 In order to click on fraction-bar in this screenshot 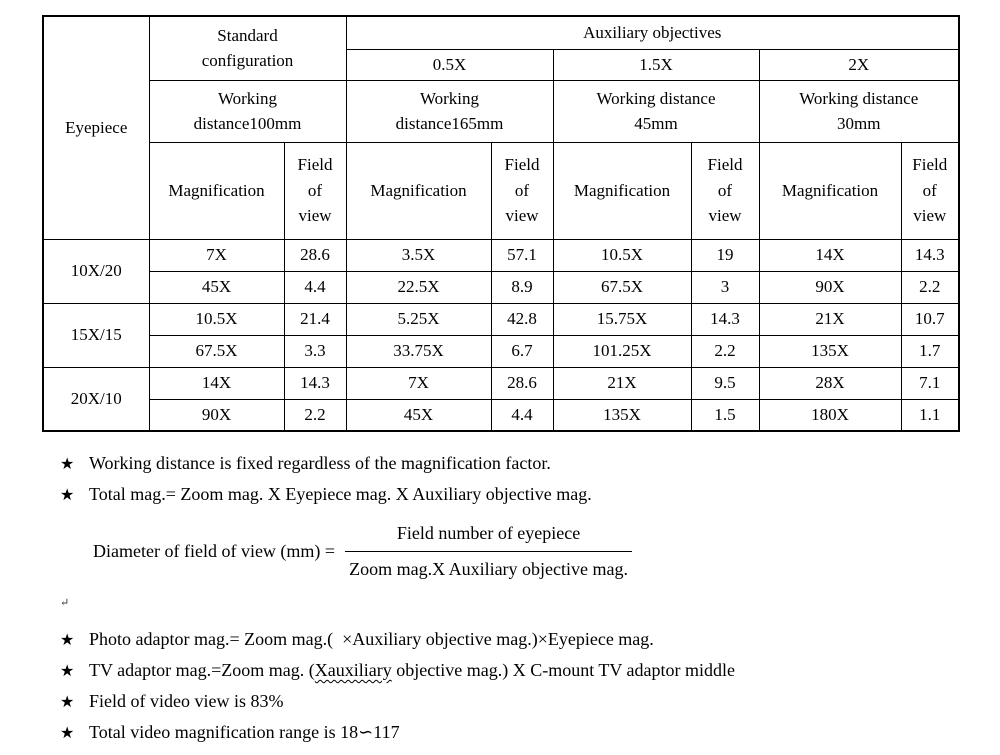, I will do `click(489, 551)`.